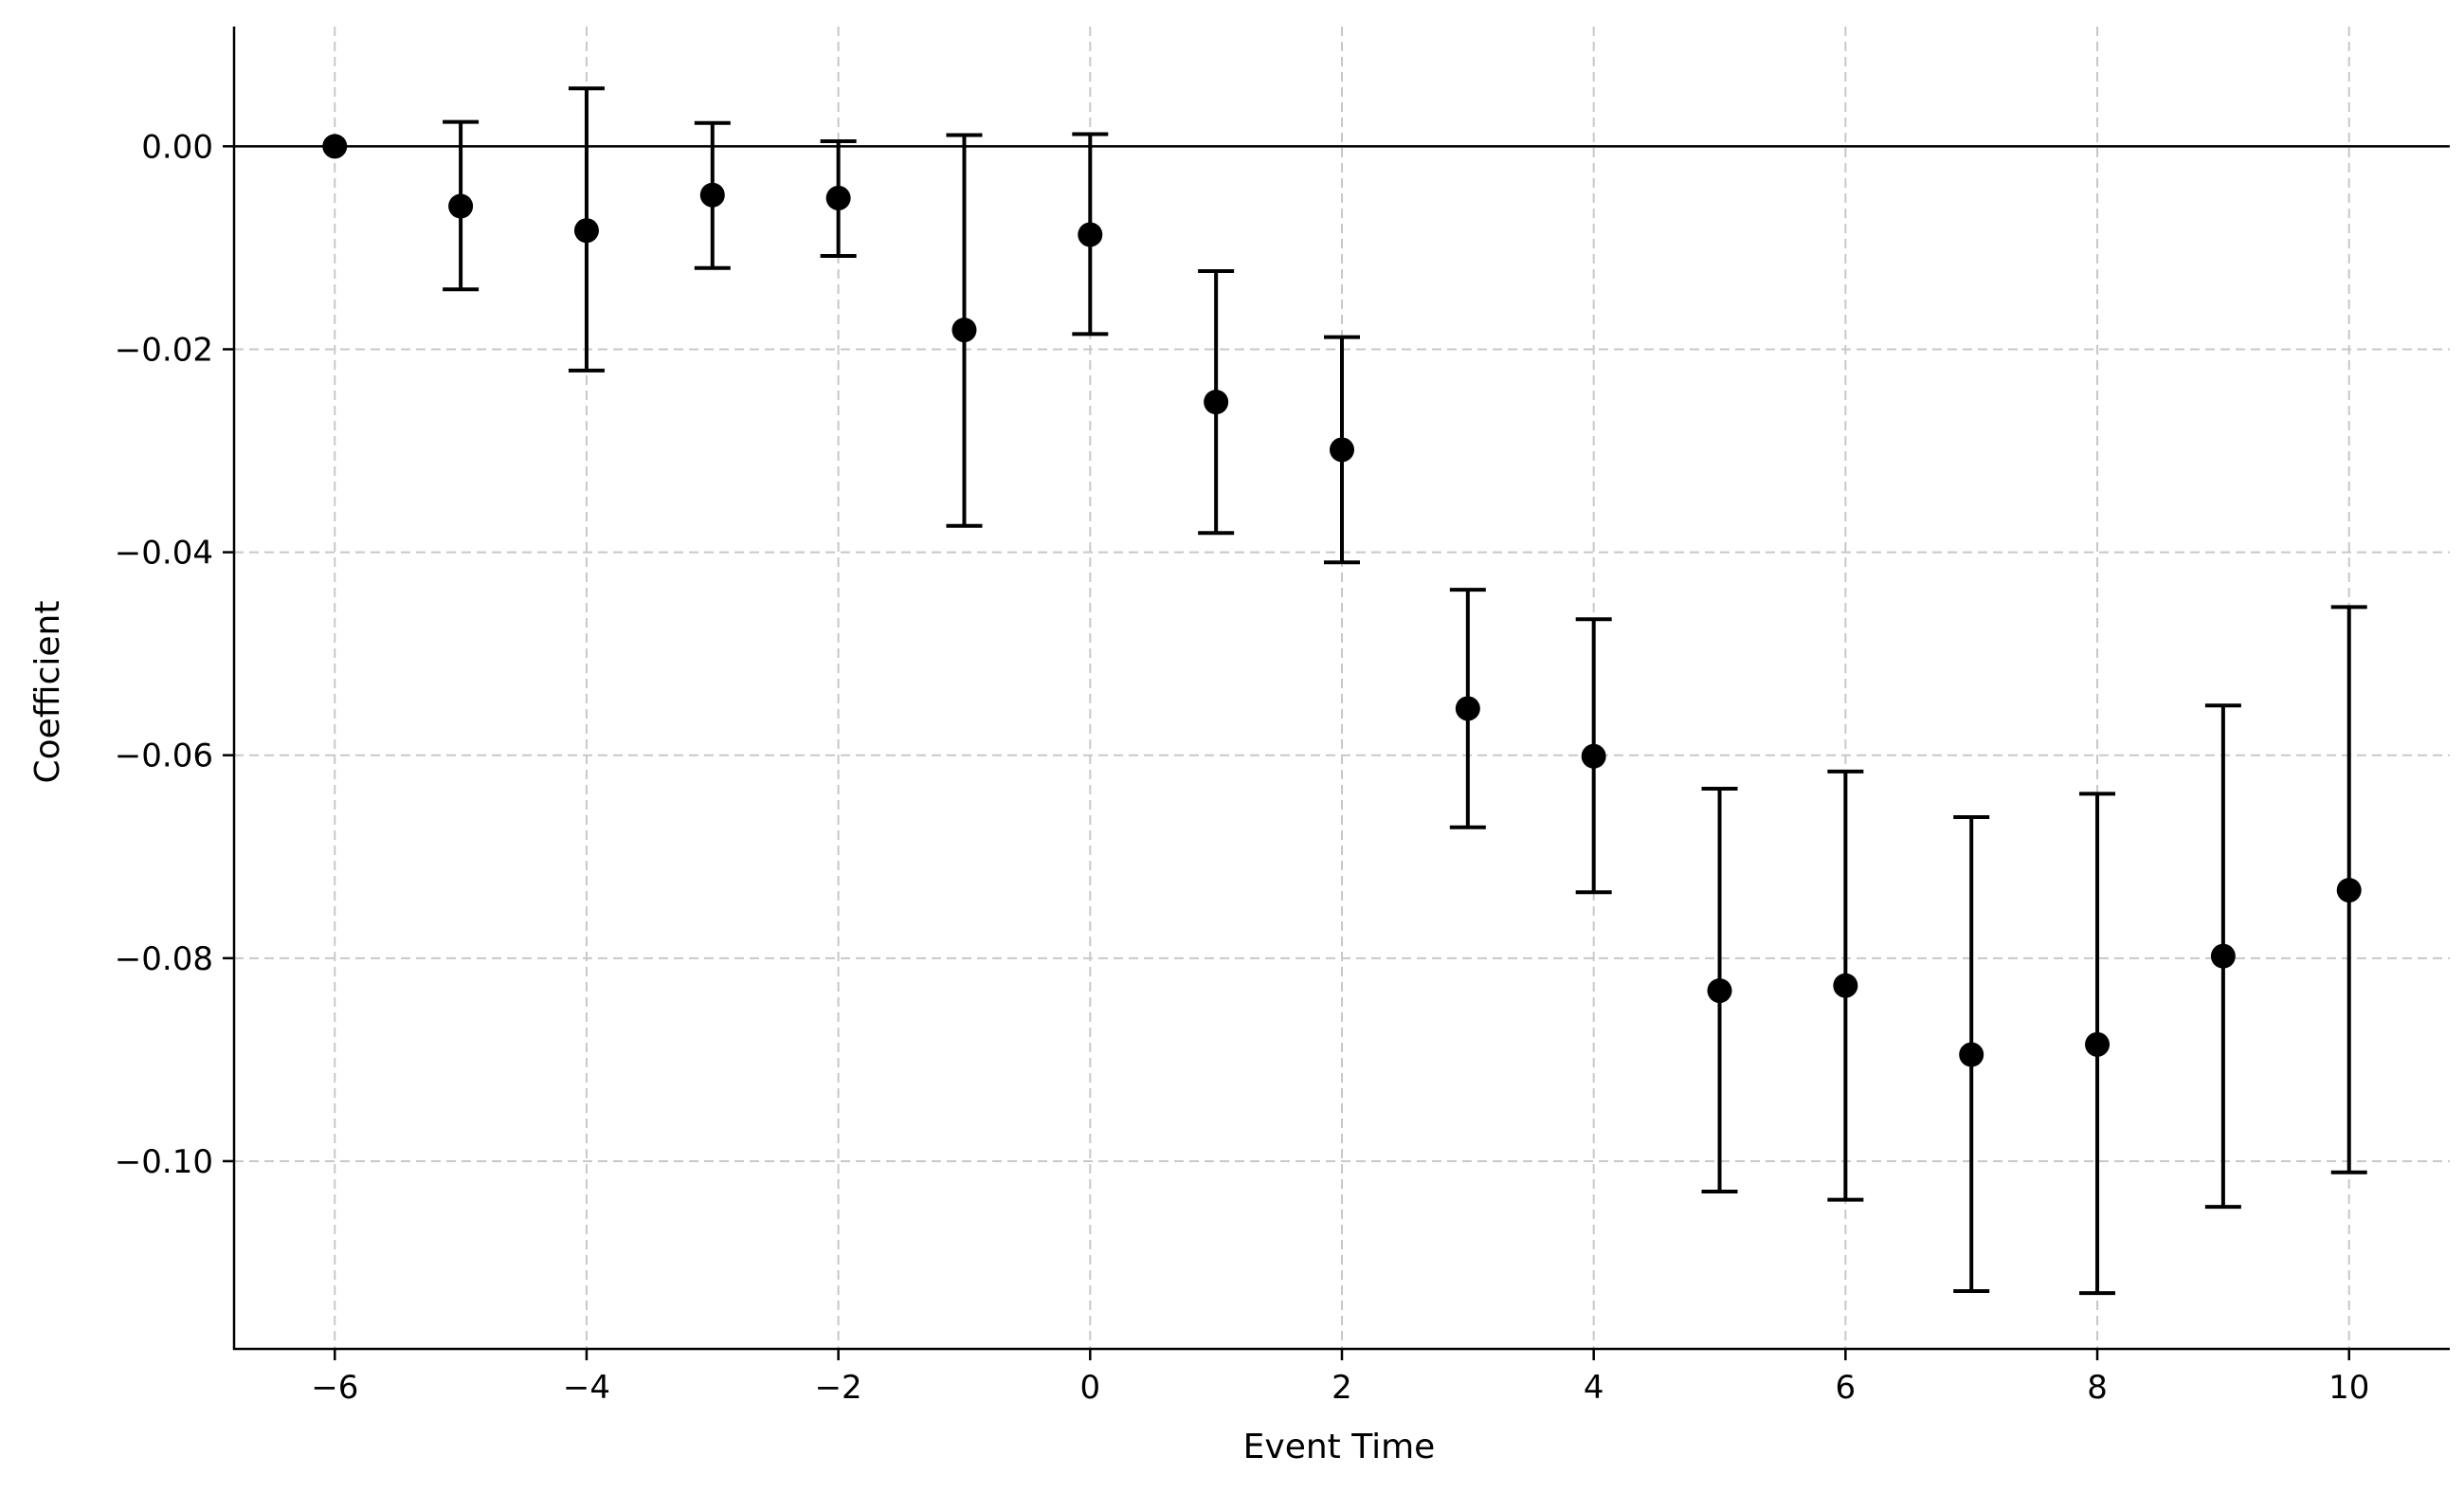 This screenshot has width=2464, height=1493. I want to click on x-tick-label-6: 6, so click(1846, 1388).